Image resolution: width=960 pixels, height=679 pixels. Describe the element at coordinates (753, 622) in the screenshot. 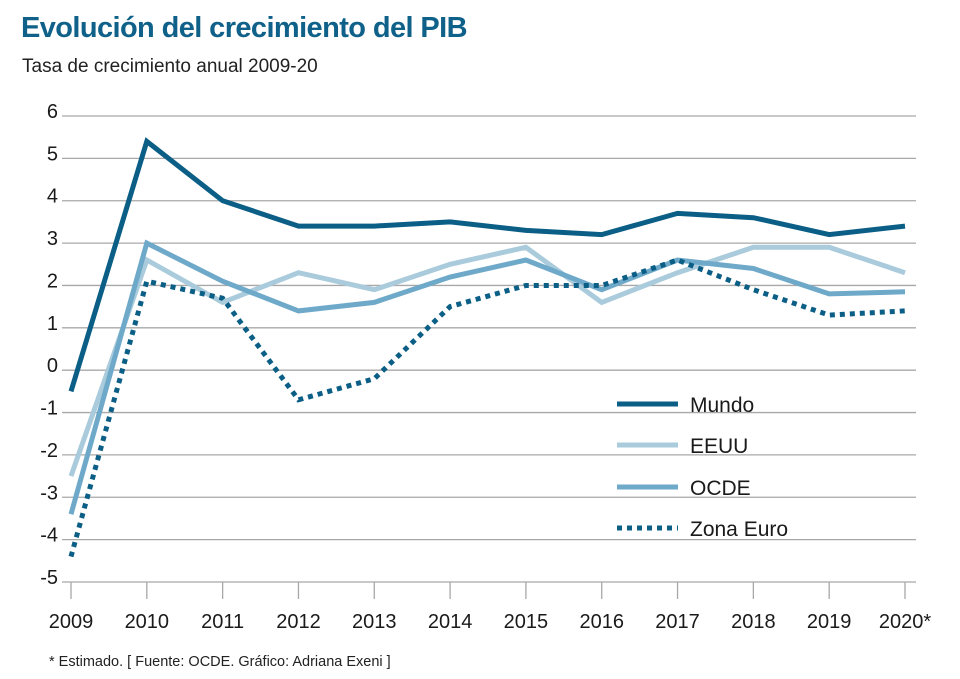

I see `x-tick-label: 2018` at that location.